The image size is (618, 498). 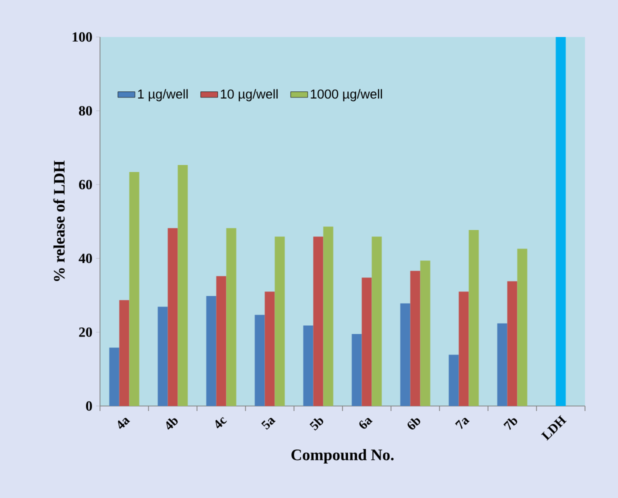 What do you see at coordinates (82, 37) in the screenshot?
I see `y-tick-label: 100` at bounding box center [82, 37].